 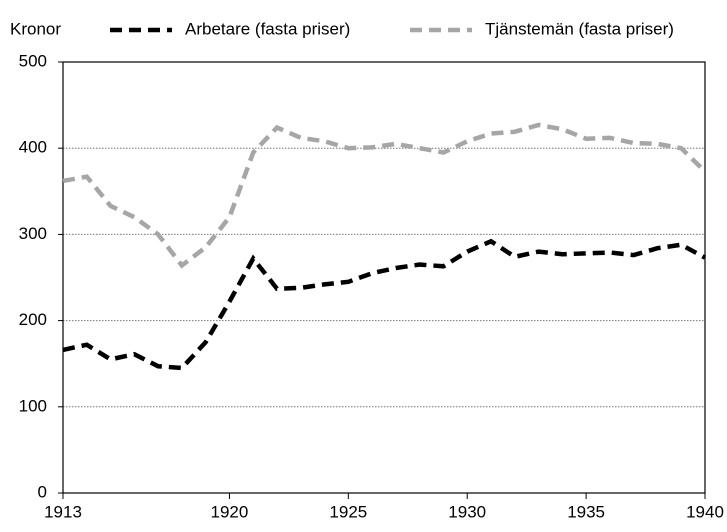 What do you see at coordinates (33, 319) in the screenshot?
I see `y-tick-label: 200` at bounding box center [33, 319].